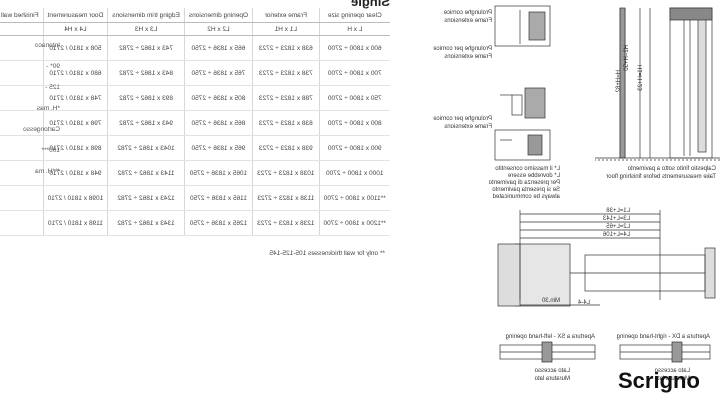 The width and height of the screenshot is (720, 400). I want to click on dim-h2: H2=H+50, so click(627, 58).